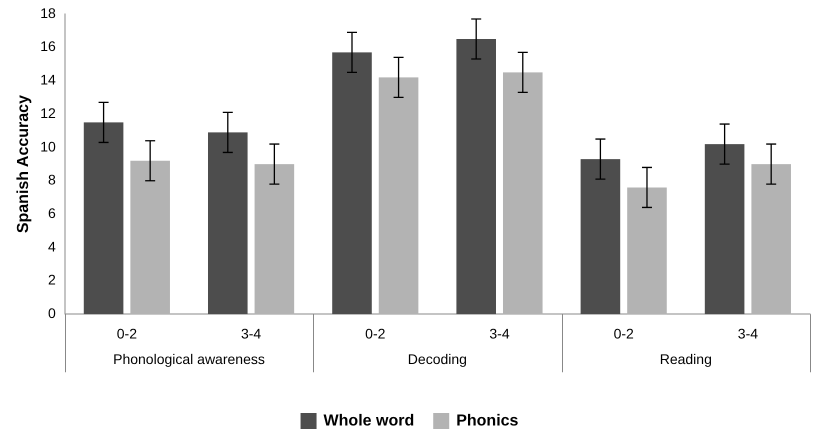  I want to click on y-tick-label: 0, so click(52, 313).